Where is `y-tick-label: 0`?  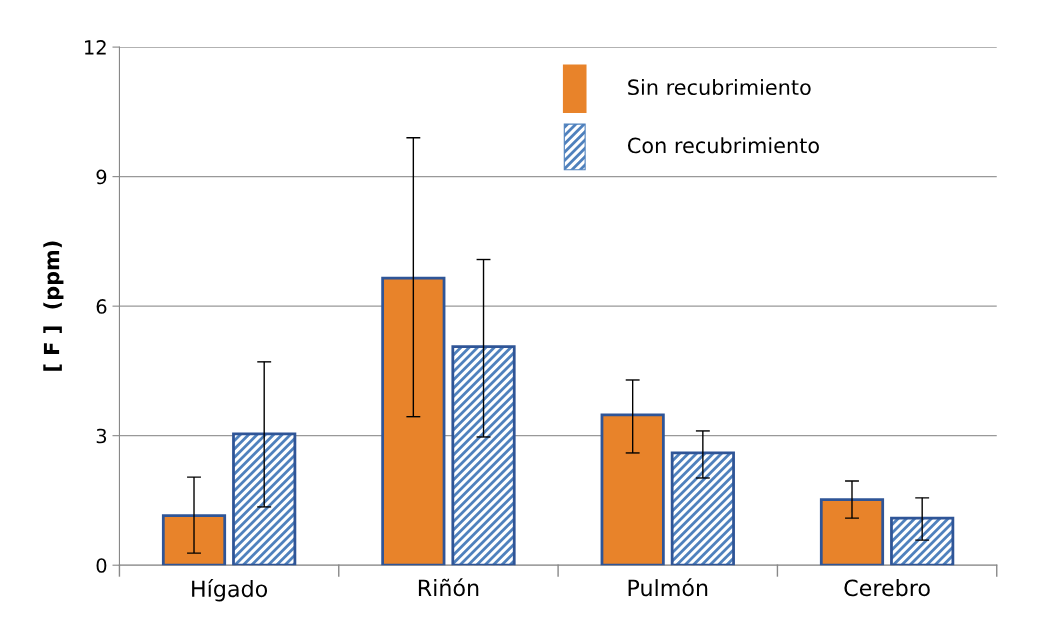
y-tick-label: 0 is located at coordinates (101, 565).